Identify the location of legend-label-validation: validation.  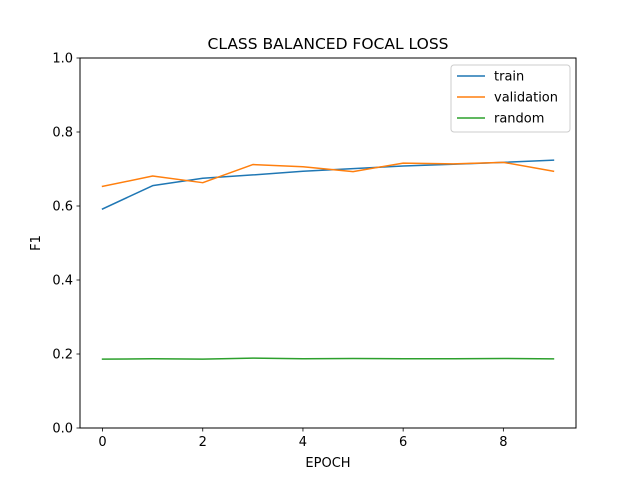
(526, 98).